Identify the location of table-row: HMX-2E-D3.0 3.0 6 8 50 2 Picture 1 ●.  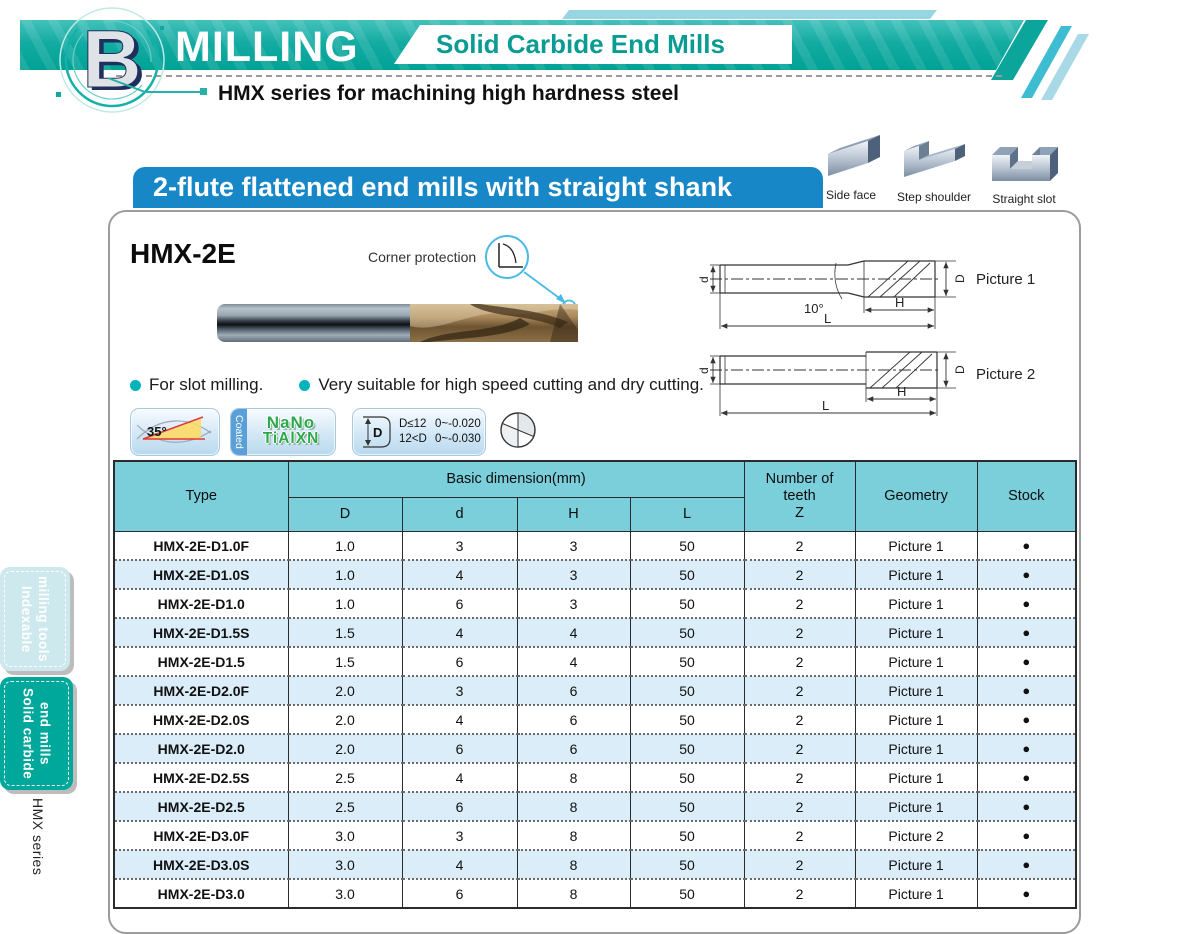
(595, 894).